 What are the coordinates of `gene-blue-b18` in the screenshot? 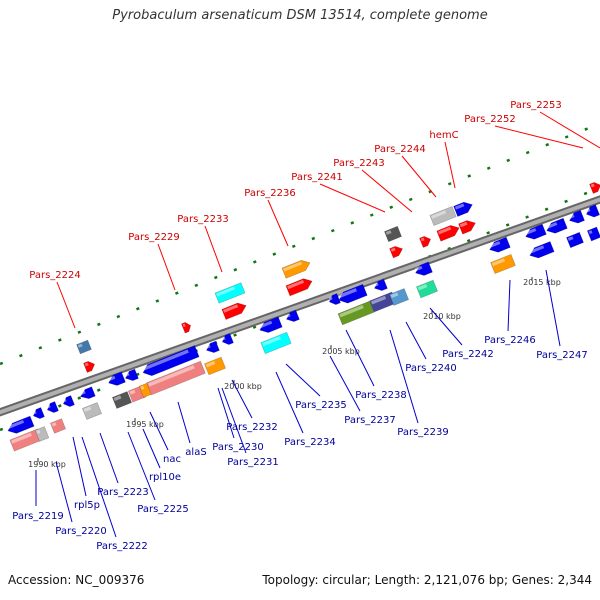 It's located at (592, 211).